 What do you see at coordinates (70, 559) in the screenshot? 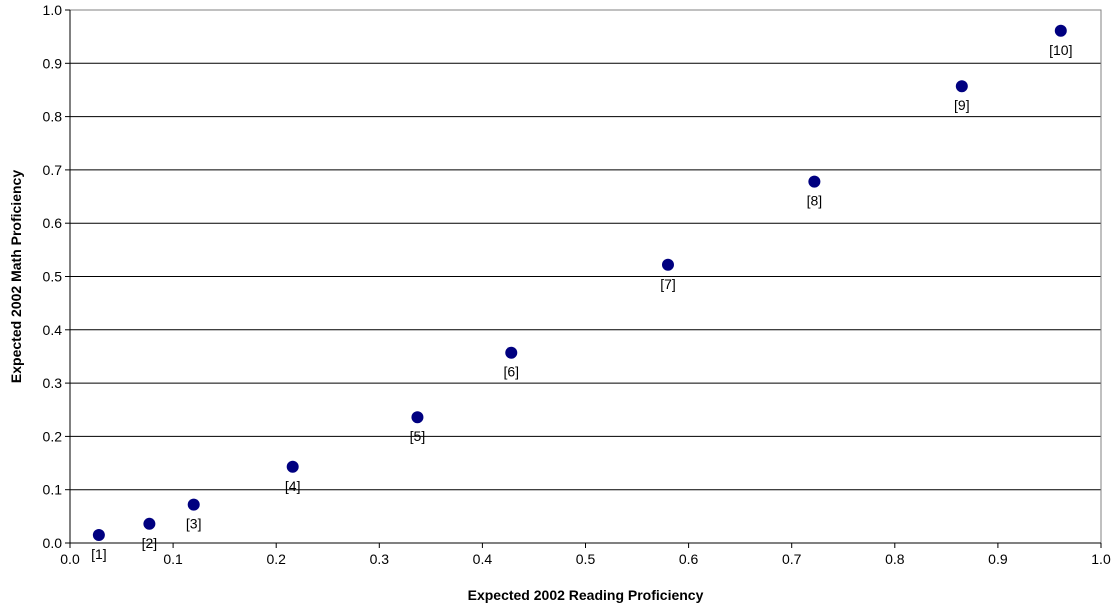
I see `x-tick-label: 0.0` at bounding box center [70, 559].